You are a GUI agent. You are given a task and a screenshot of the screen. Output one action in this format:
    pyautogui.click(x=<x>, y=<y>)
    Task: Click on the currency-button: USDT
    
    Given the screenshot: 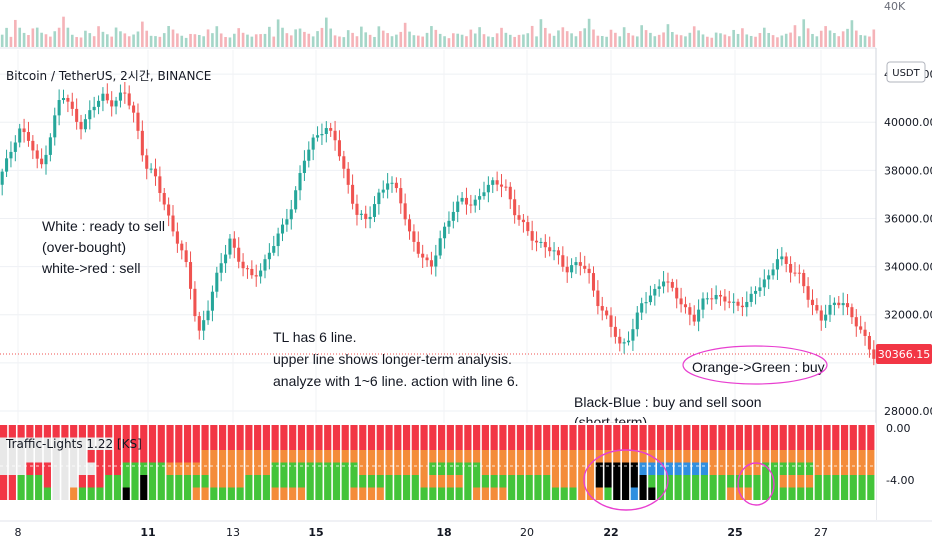 What is the action you would take?
    pyautogui.click(x=906, y=72)
    